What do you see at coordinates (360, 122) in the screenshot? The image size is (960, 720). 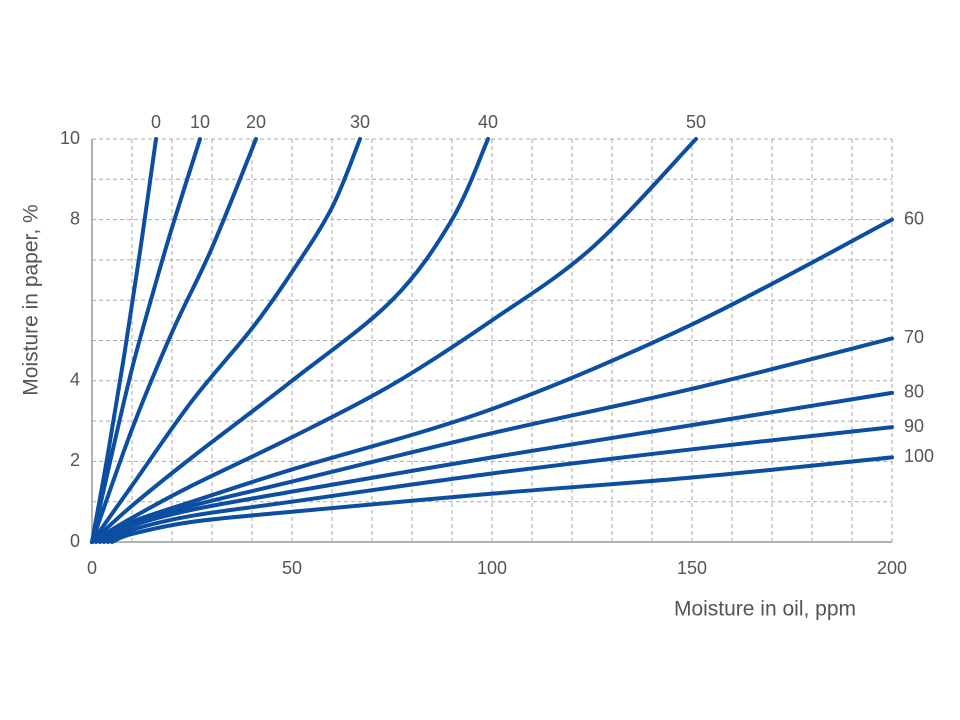 I see `series-label: 30` at bounding box center [360, 122].